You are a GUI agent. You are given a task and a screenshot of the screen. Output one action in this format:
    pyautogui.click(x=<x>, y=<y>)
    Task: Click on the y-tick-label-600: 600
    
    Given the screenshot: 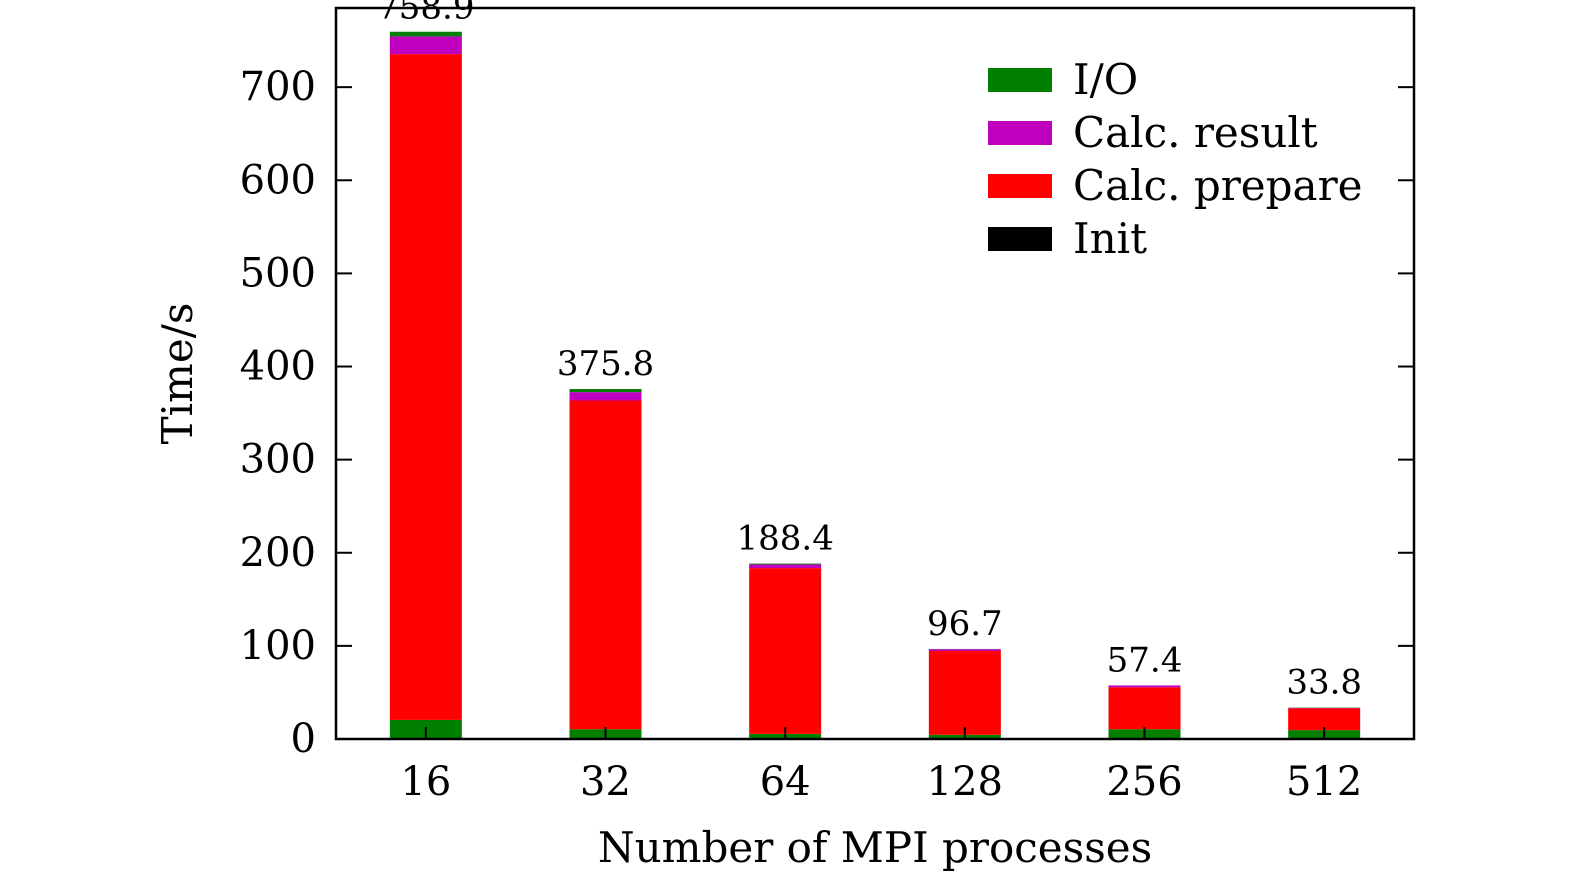 What is the action you would take?
    pyautogui.click(x=278, y=180)
    